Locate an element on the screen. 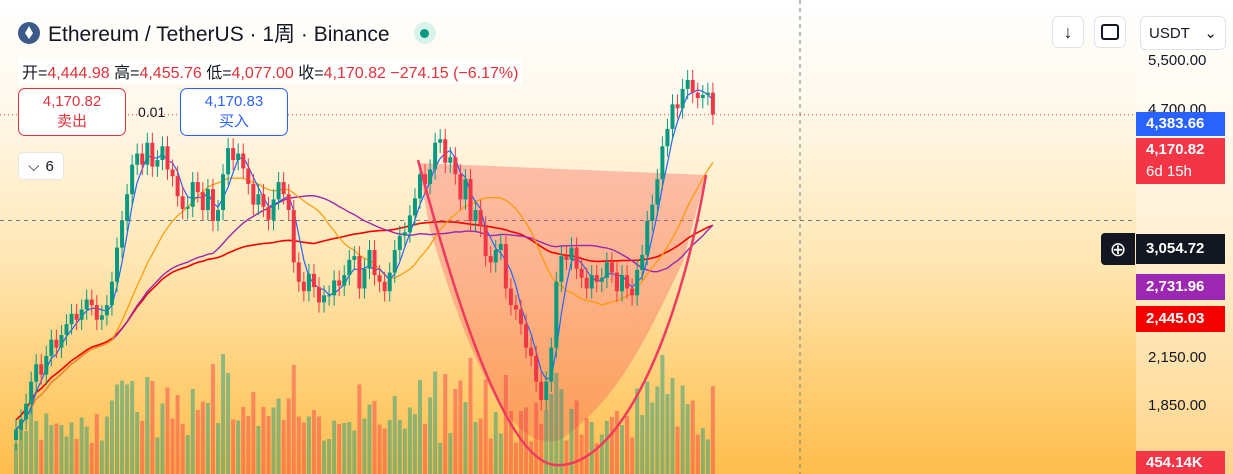 The width and height of the screenshot is (1233, 474). sell-button: 4,170.82 卖出 is located at coordinates (72, 112).